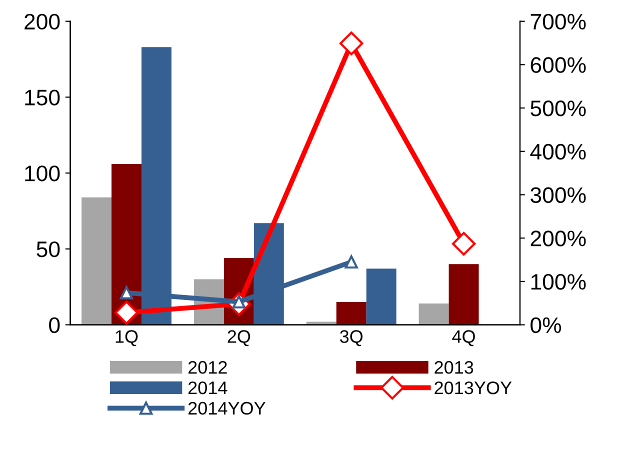 Image resolution: width=622 pixels, height=453 pixels. Describe the element at coordinates (42, 174) in the screenshot. I see `y-tick-label: 100` at that location.